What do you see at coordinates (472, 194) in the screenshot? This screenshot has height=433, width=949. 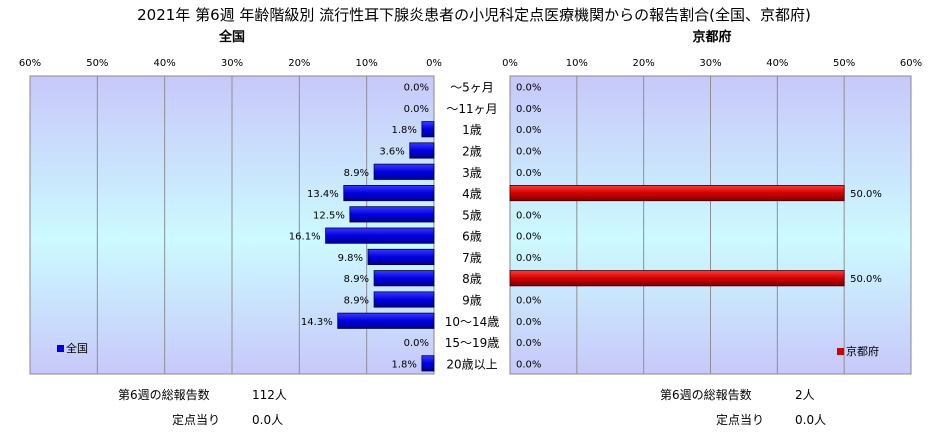 I see `category-label: 4歳` at bounding box center [472, 194].